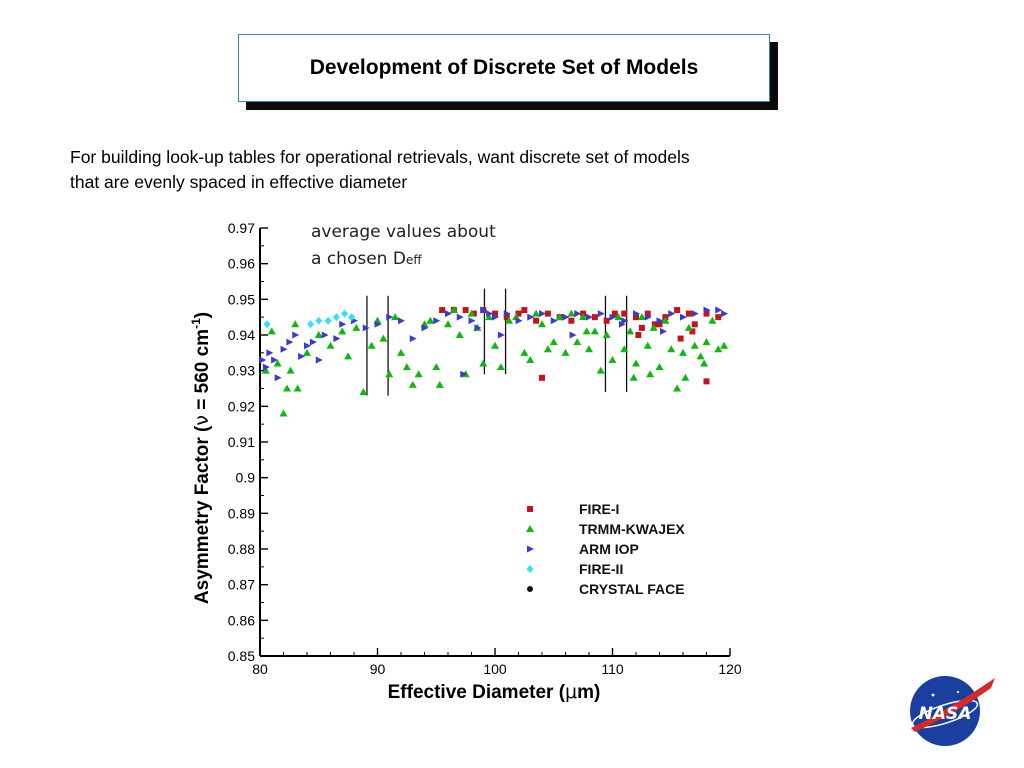 This screenshot has width=1024, height=768. Describe the element at coordinates (601, 569) in the screenshot. I see `legend-label-fire-ii: FIRE-II` at that location.